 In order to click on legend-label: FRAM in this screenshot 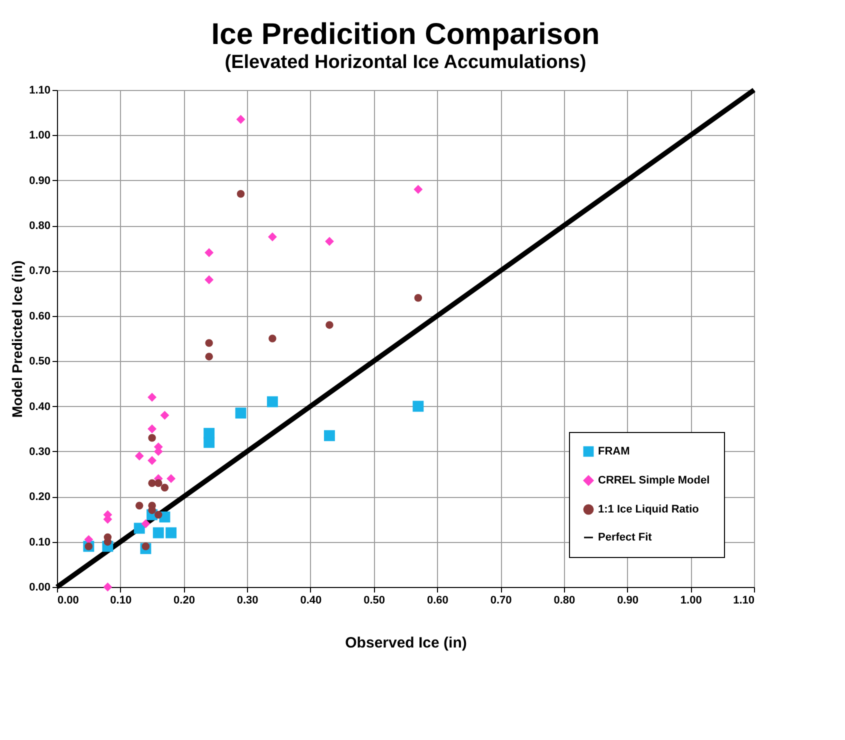, I will do `click(614, 452)`.